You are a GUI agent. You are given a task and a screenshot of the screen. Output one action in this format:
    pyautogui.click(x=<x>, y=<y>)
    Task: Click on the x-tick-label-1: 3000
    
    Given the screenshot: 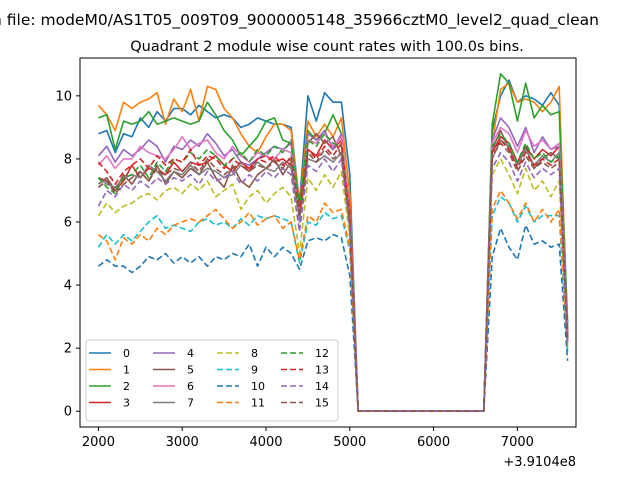 What is the action you would take?
    pyautogui.click(x=182, y=442)
    